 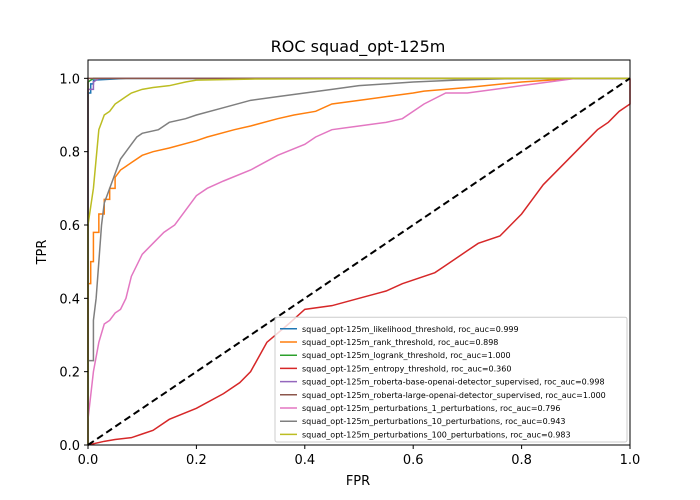 What do you see at coordinates (521, 460) in the screenshot?
I see `x-tick-label: 0.8` at bounding box center [521, 460].